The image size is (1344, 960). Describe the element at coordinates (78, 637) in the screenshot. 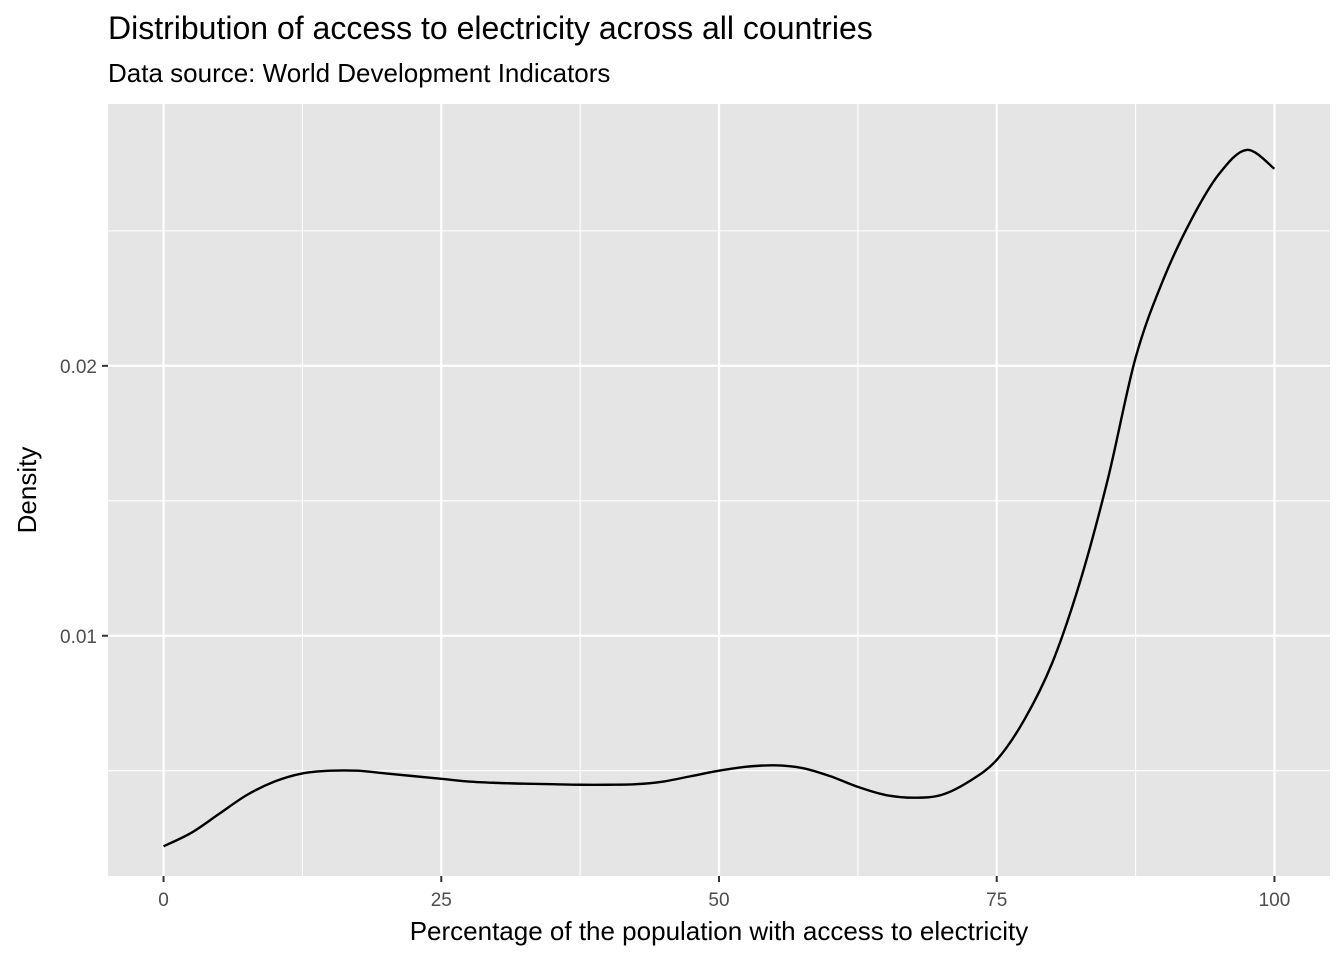

I see `y-tick-label: 0.01` at that location.